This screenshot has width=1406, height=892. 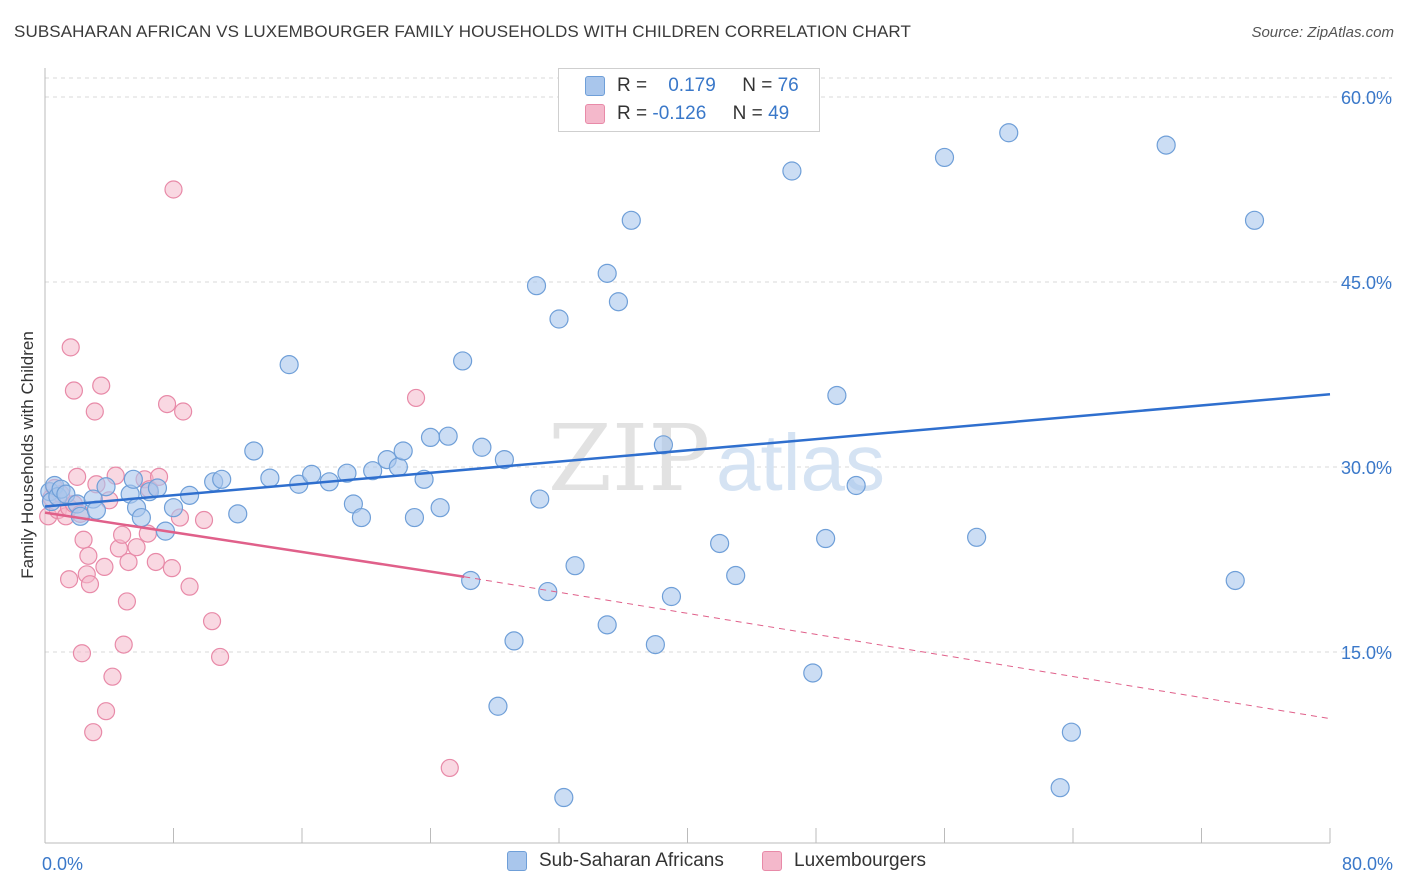 What do you see at coordinates (788, 85) in the screenshot?
I see `legend-n-value: 76` at bounding box center [788, 85].